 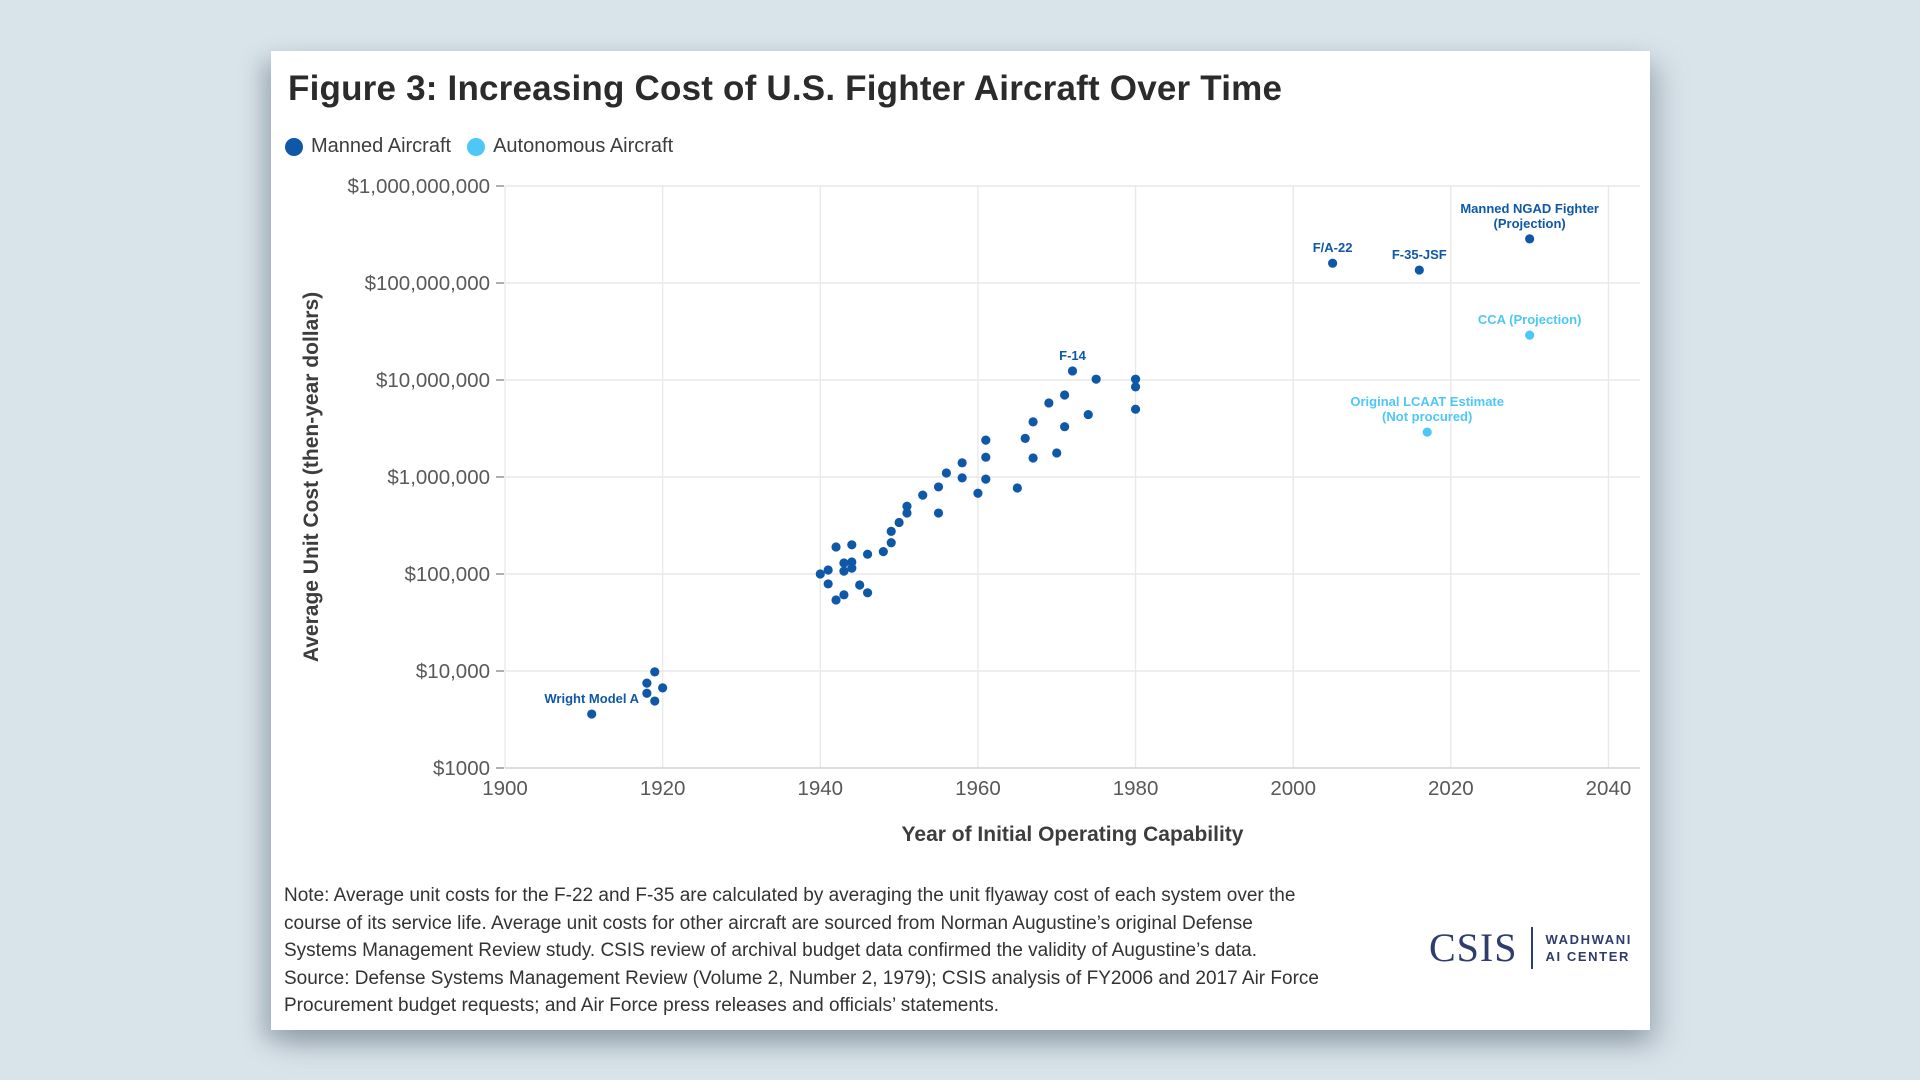 I want to click on data-point-label: Original LCAAT Estimate (Not procured), so click(x=1427, y=409).